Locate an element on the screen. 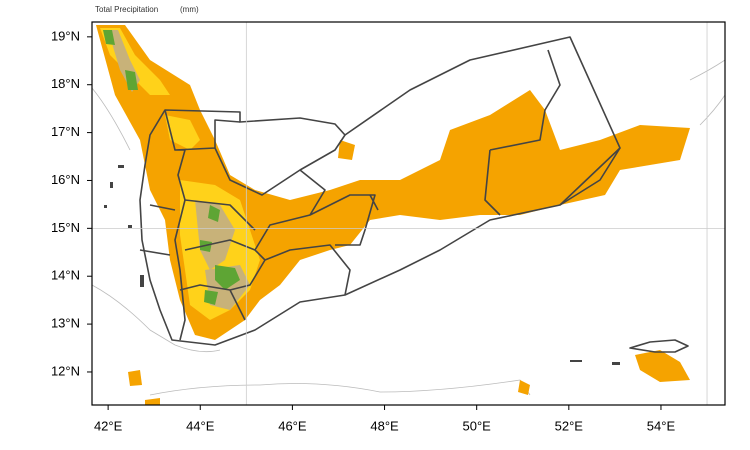 The height and width of the screenshot is (450, 750). x-tick-label: 54°E is located at coordinates (661, 425).